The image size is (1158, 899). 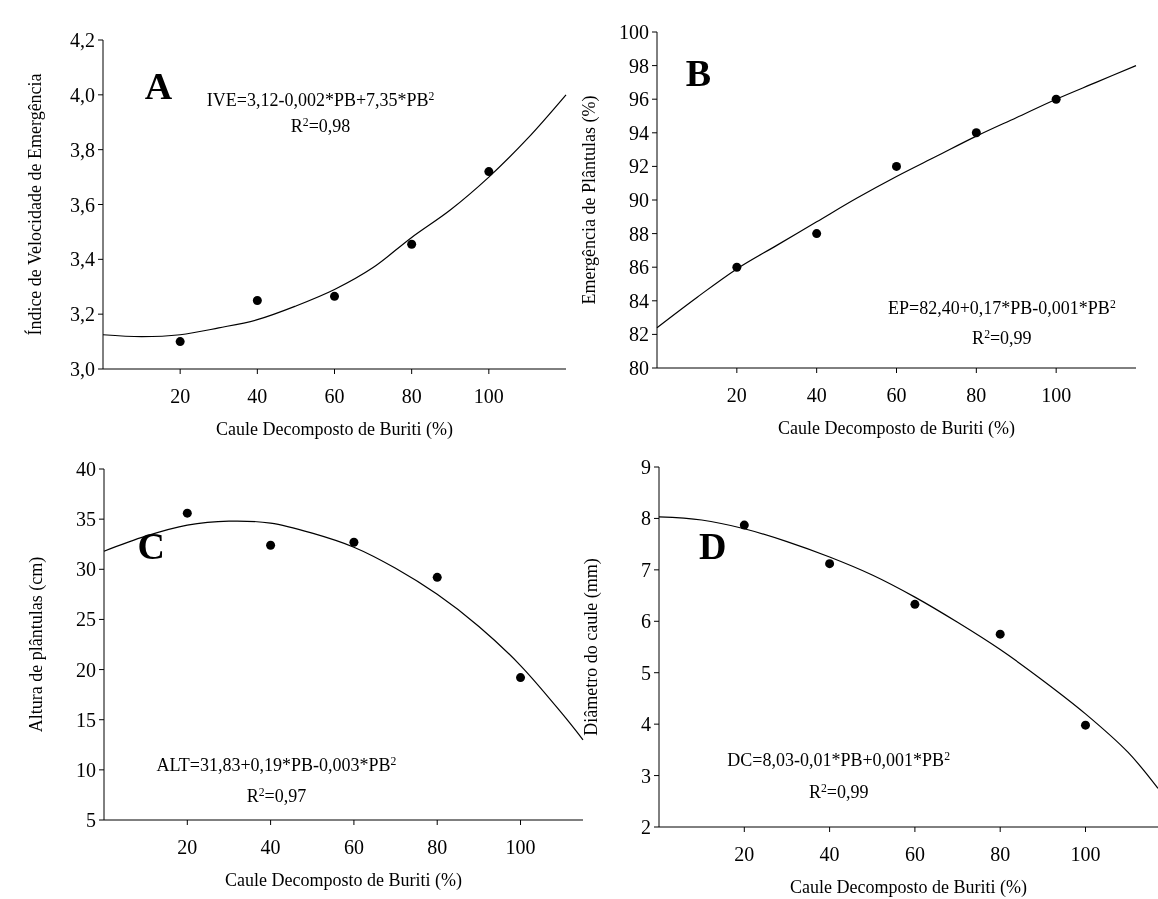 I want to click on y-tick-label: 3,4, so click(x=82, y=259).